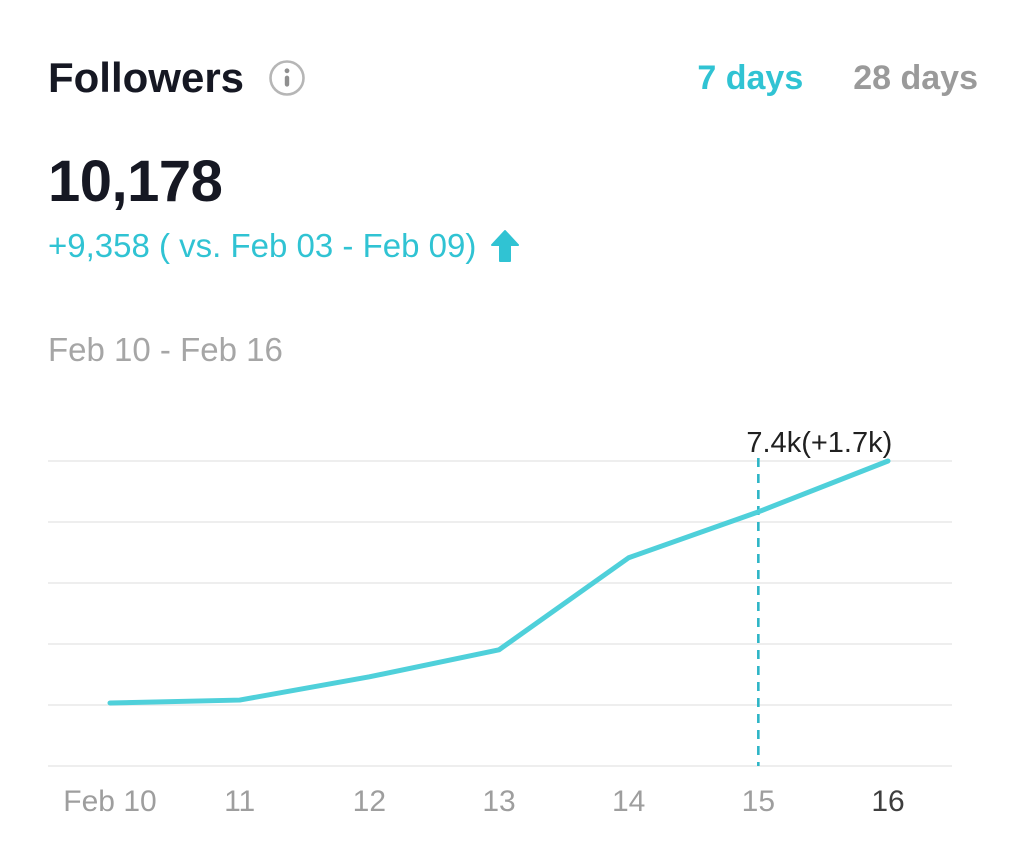  I want to click on followers-change-text: +9,358 ( vs. Feb 03 - Feb 09), so click(262, 245).